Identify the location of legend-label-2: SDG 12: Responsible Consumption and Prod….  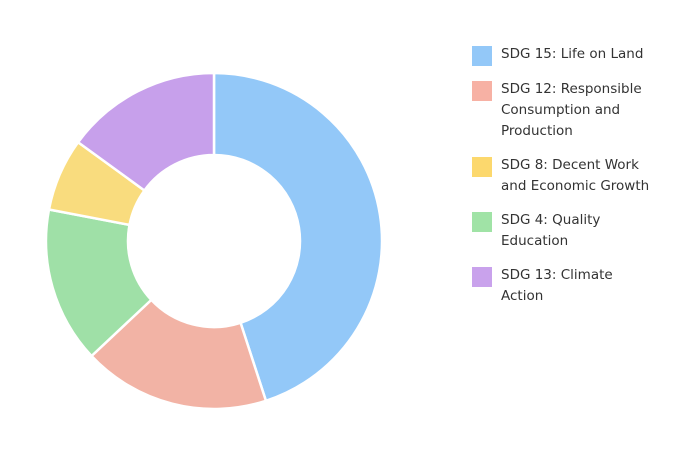
(571, 110).